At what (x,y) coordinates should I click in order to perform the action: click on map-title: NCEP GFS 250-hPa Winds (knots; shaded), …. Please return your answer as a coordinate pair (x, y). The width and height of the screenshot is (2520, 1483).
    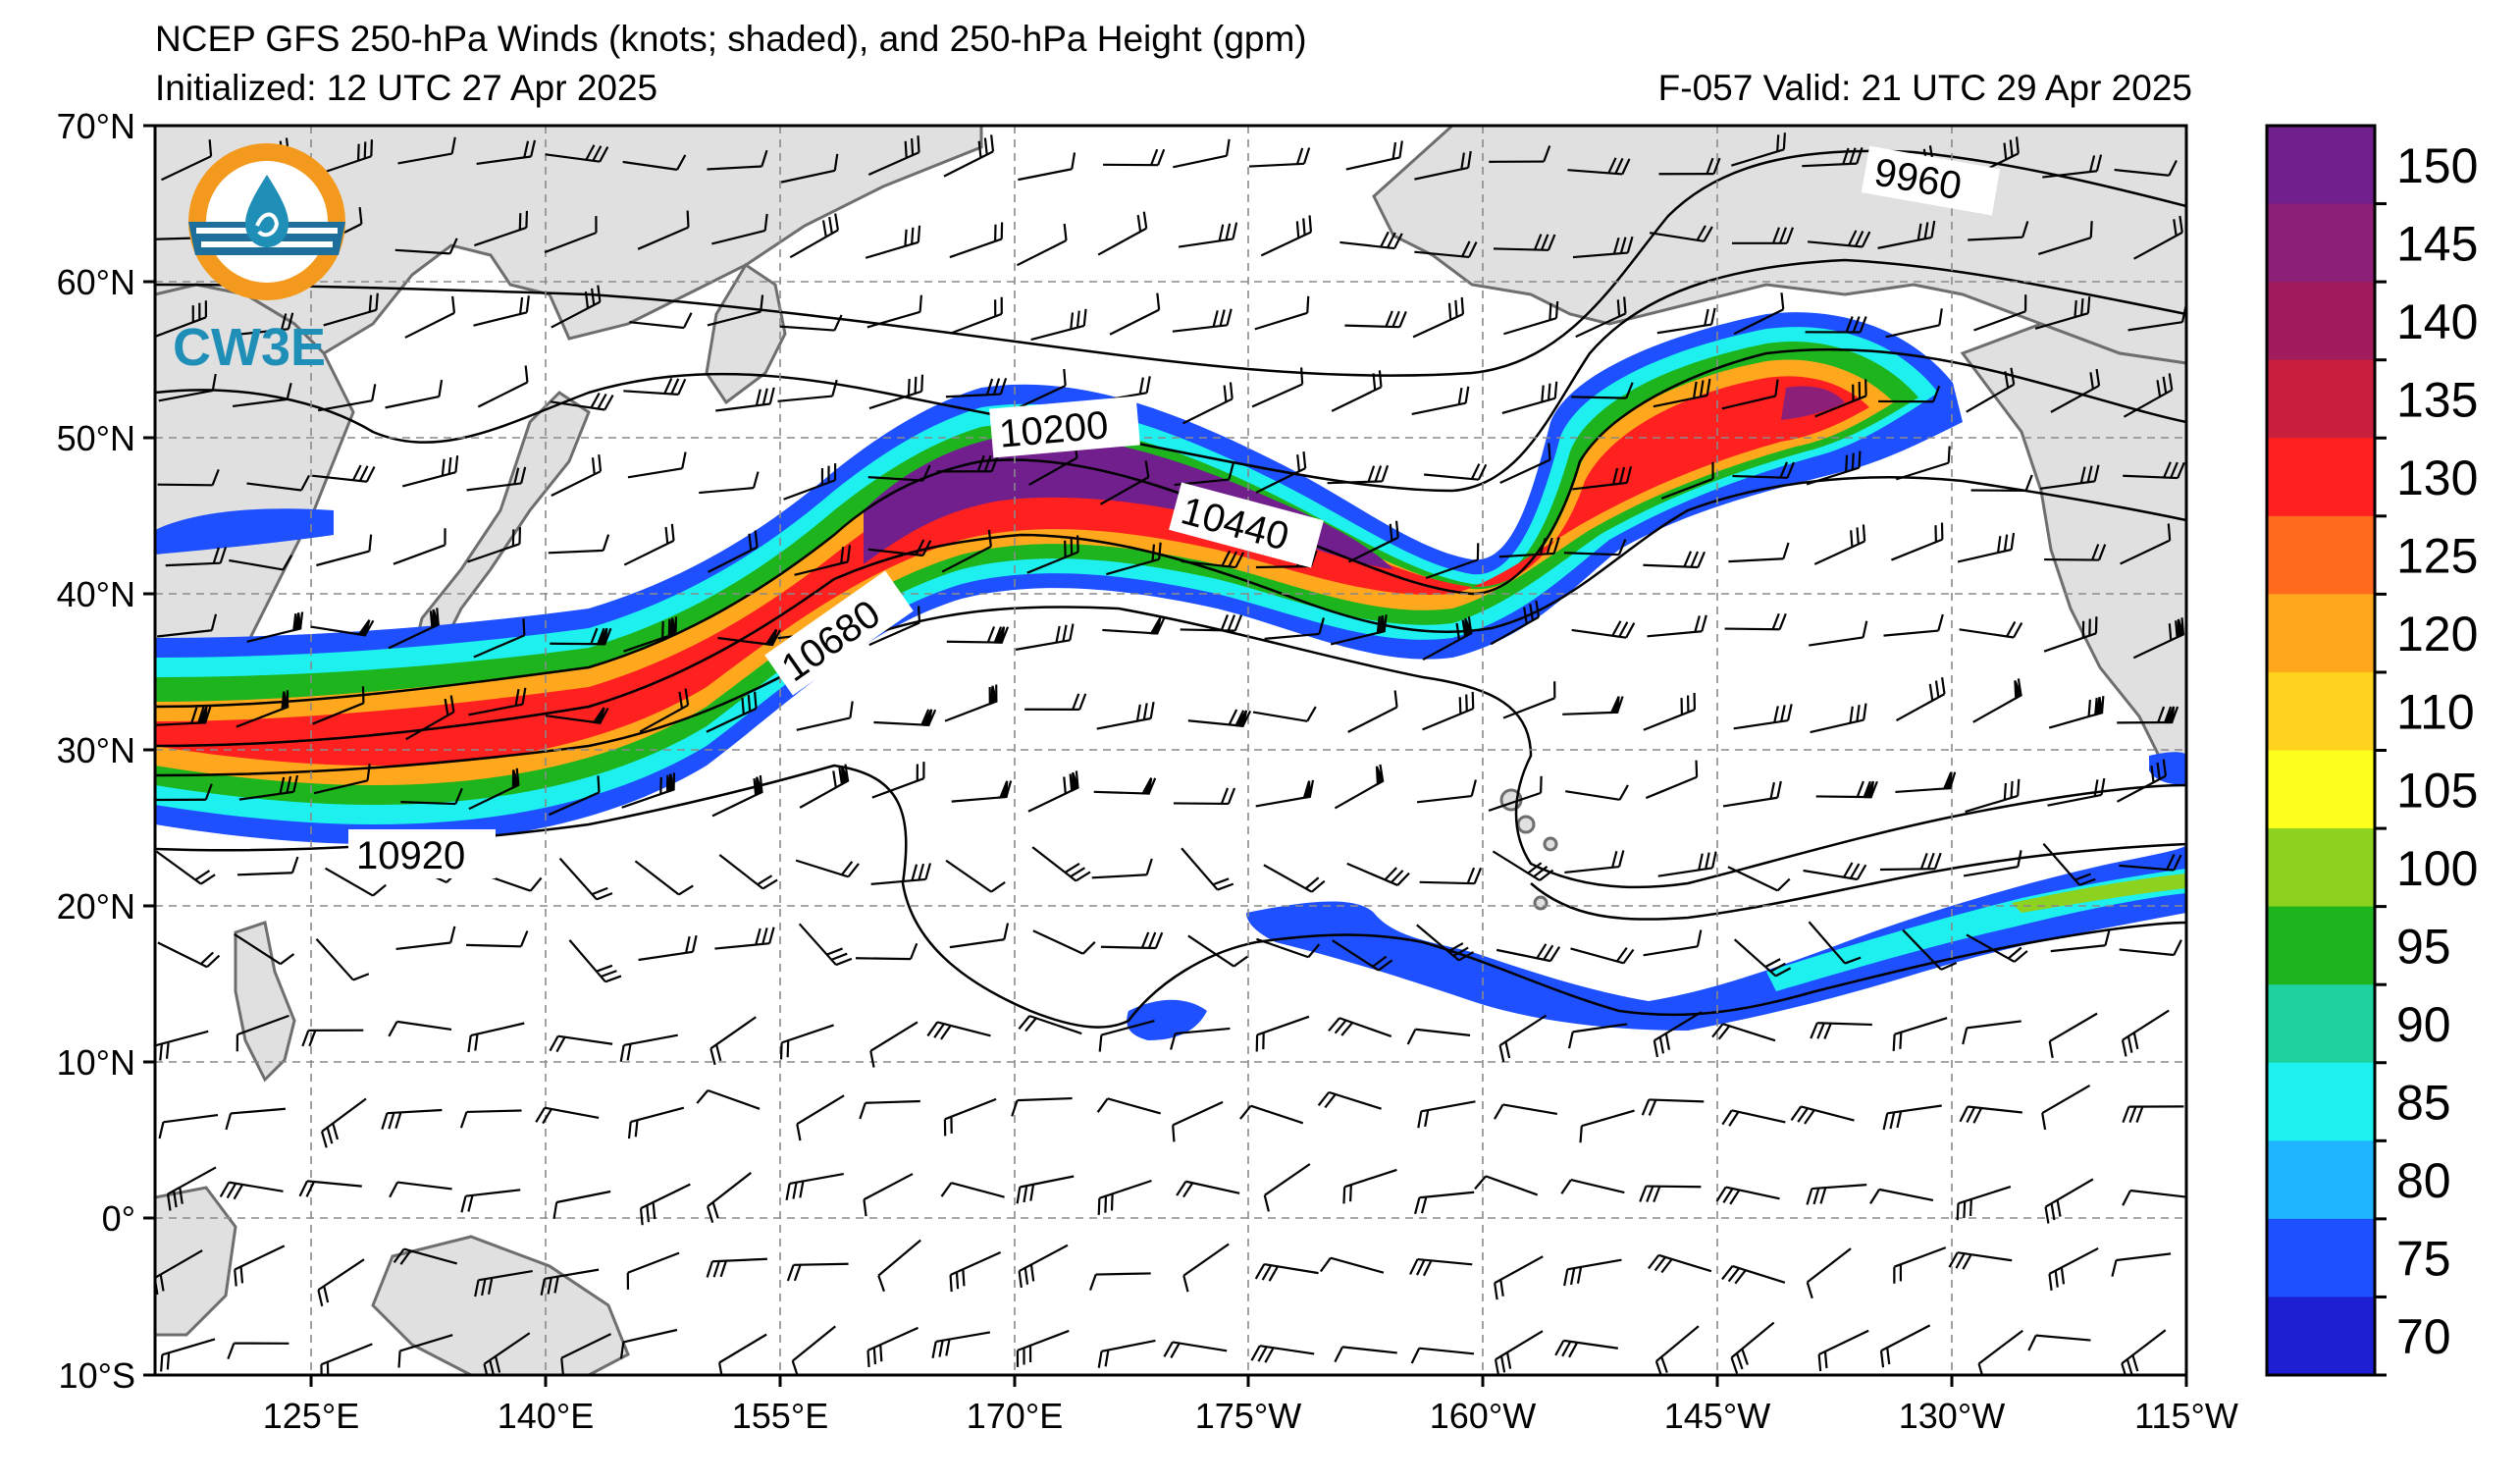
    Looking at the image, I should click on (731, 39).